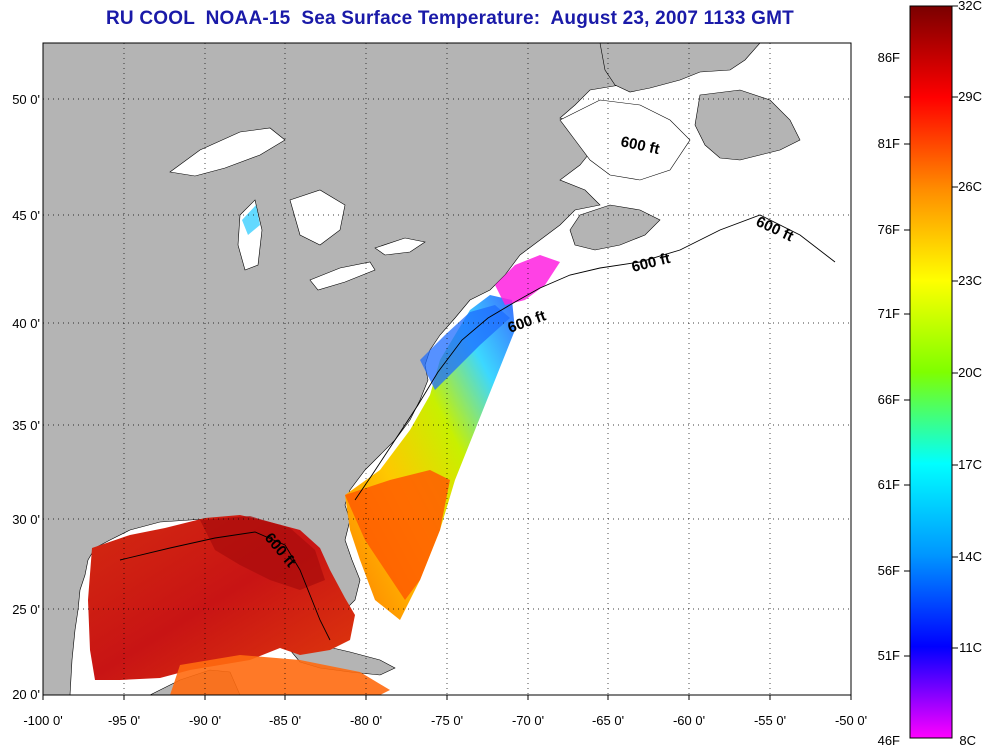 This screenshot has height=754, width=984. I want to click on lon-tick-label: -75 0', so click(447, 720).